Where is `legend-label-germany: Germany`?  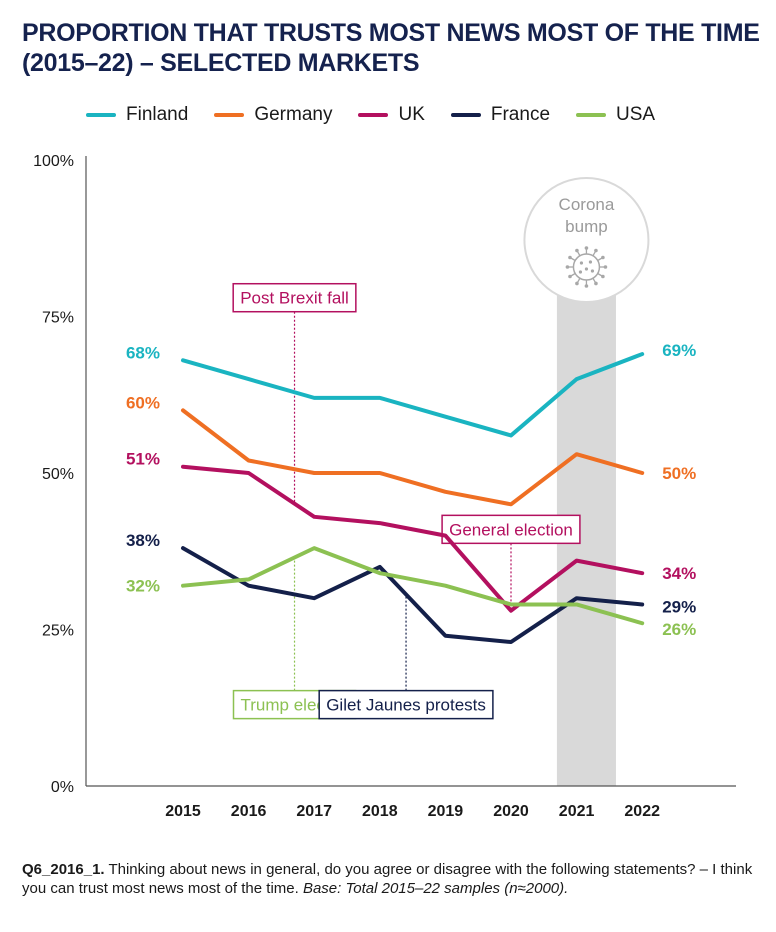
legend-label-germany: Germany is located at coordinates (293, 114).